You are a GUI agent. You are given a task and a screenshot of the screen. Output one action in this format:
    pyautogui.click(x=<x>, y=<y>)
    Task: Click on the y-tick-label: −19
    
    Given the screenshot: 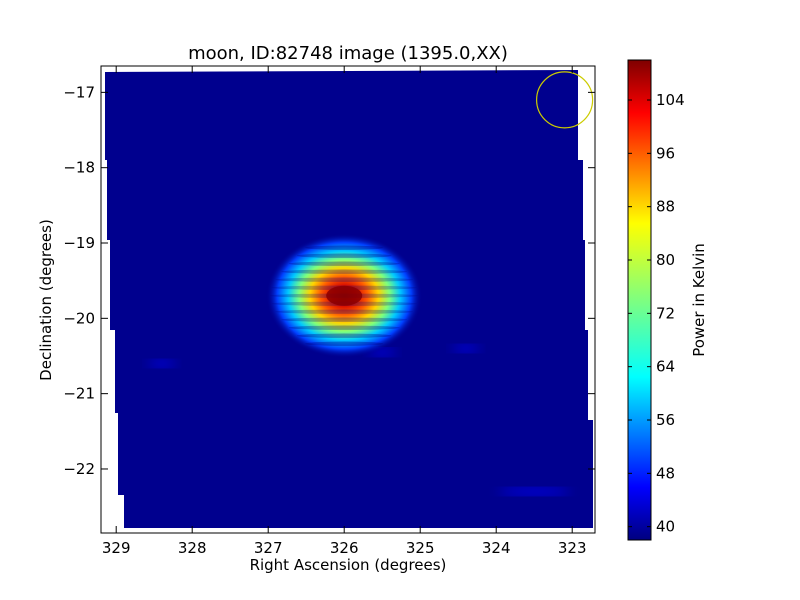 What is the action you would take?
    pyautogui.click(x=79, y=243)
    